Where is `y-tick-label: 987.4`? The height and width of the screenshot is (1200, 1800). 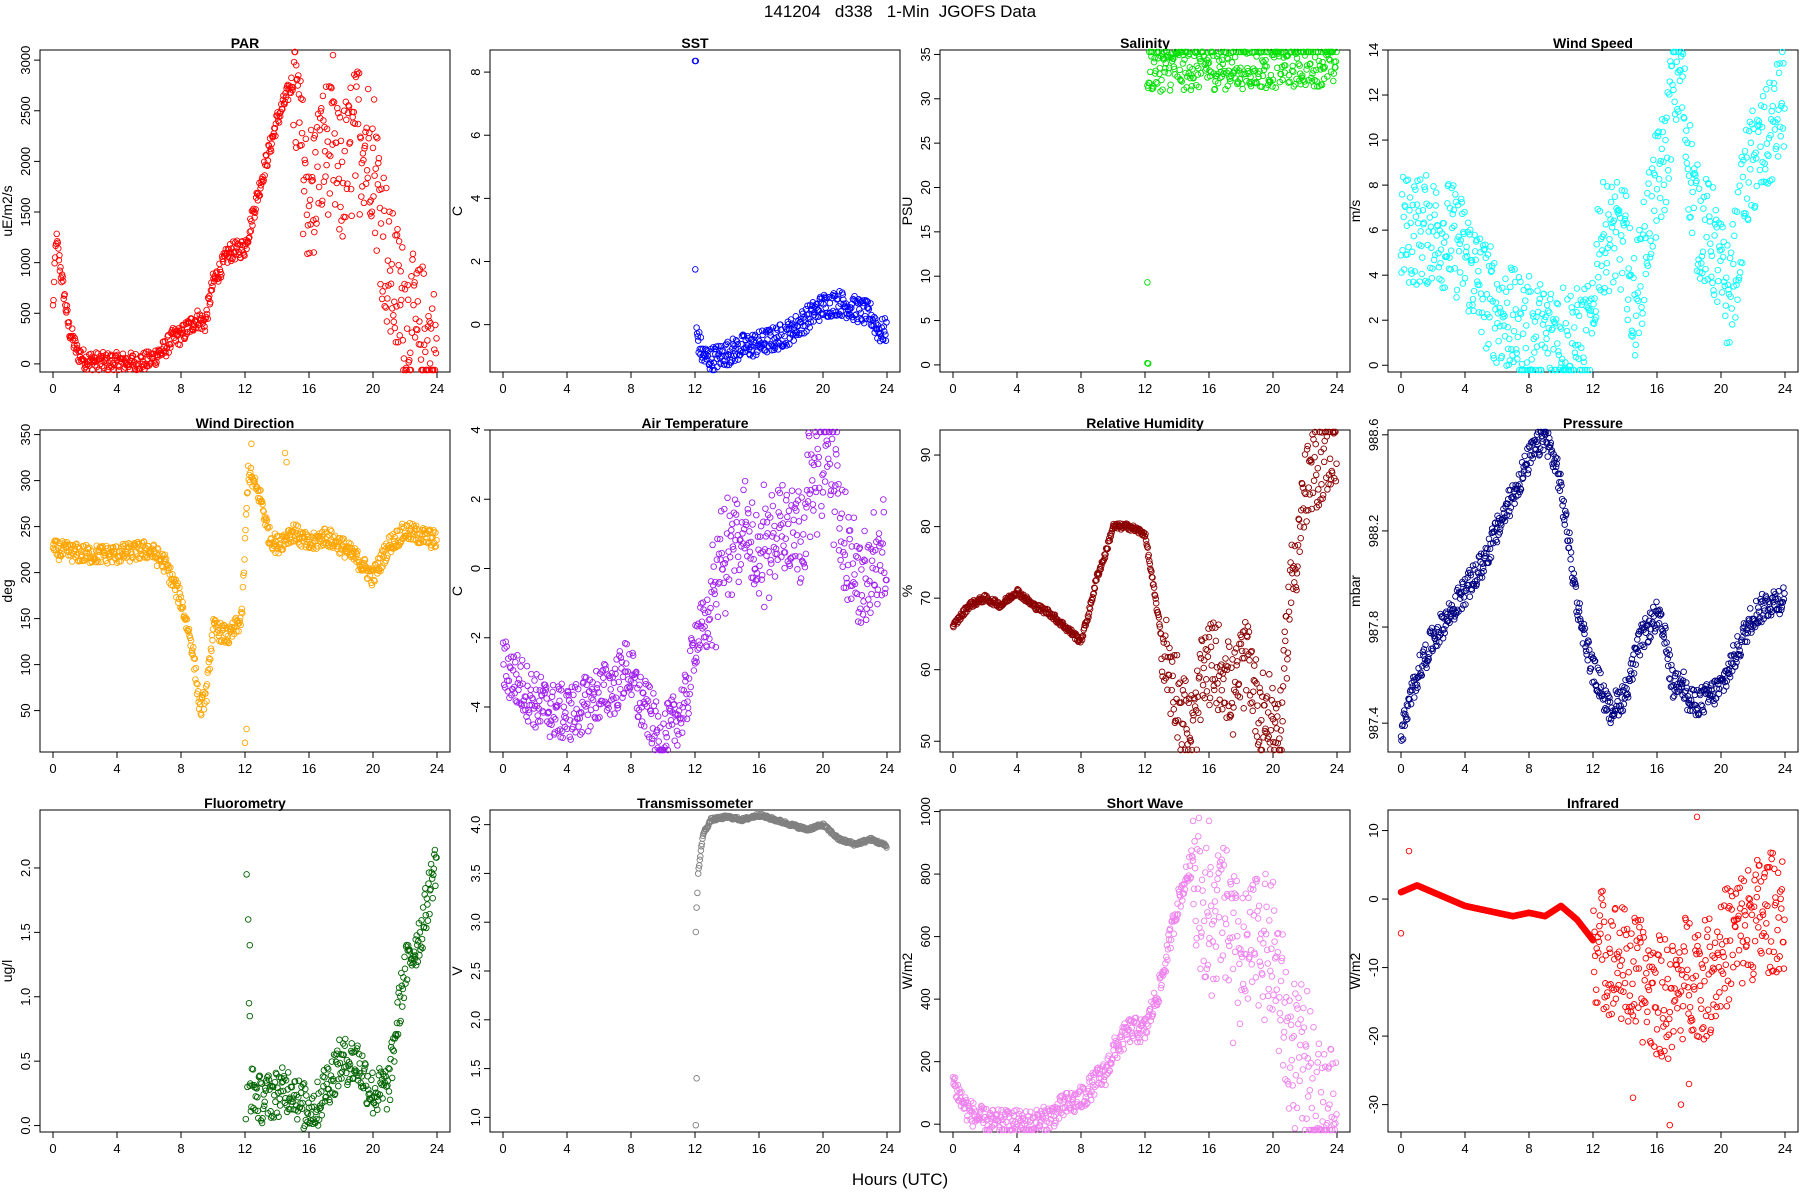
y-tick-label: 987.4 is located at coordinates (1373, 723).